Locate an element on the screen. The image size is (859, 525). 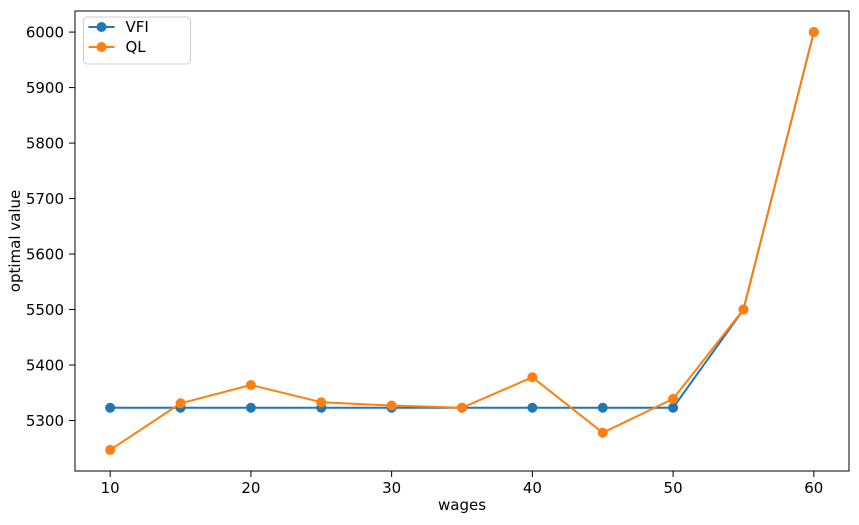
legend-marker-ql is located at coordinates (101, 47).